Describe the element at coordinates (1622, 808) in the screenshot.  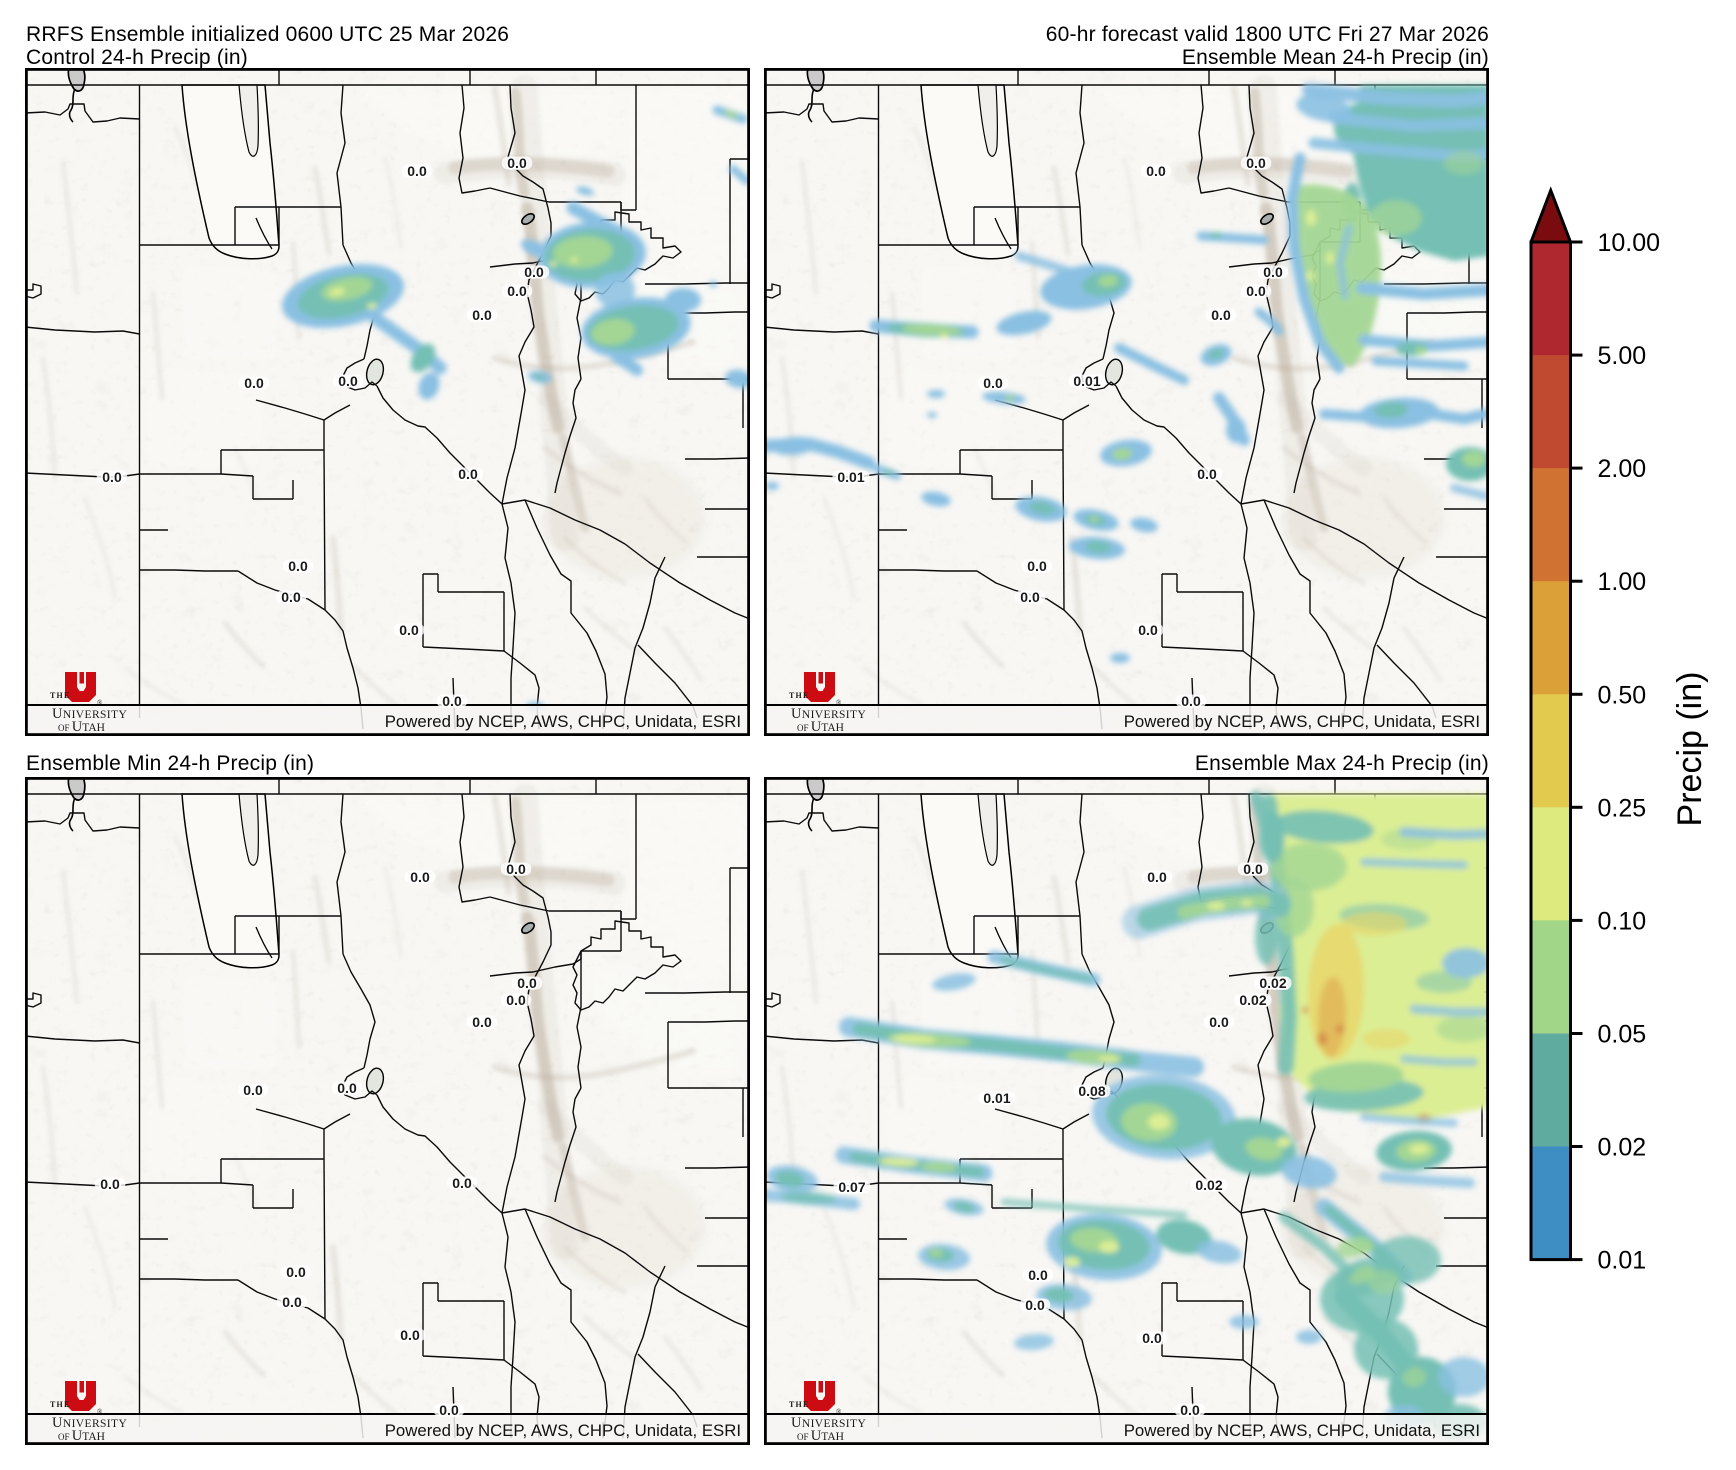
I see `svg-text: 0.25` at that location.